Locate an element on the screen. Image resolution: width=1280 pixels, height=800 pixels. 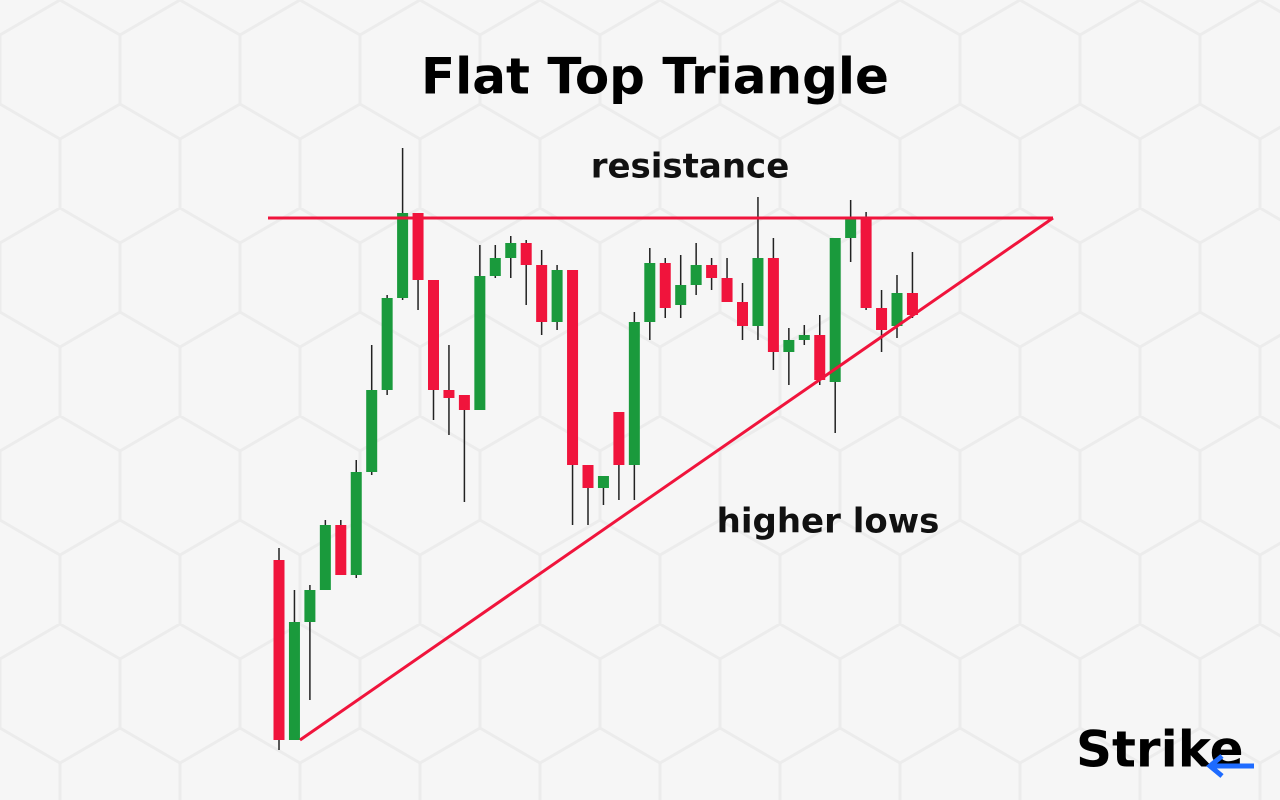
annotation: higher lows is located at coordinates (828, 522).